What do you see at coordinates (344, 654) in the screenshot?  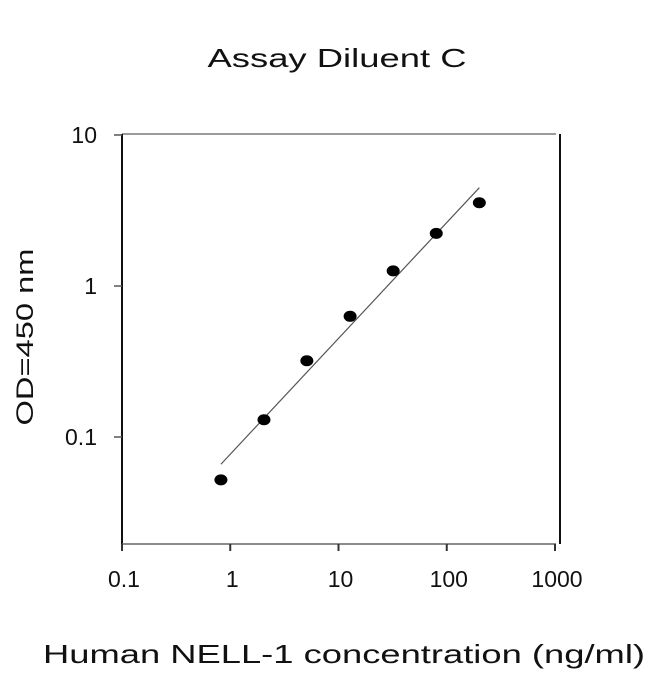 I see `x-axis-label: Human NELL-1 concentration (ng/ml)` at bounding box center [344, 654].